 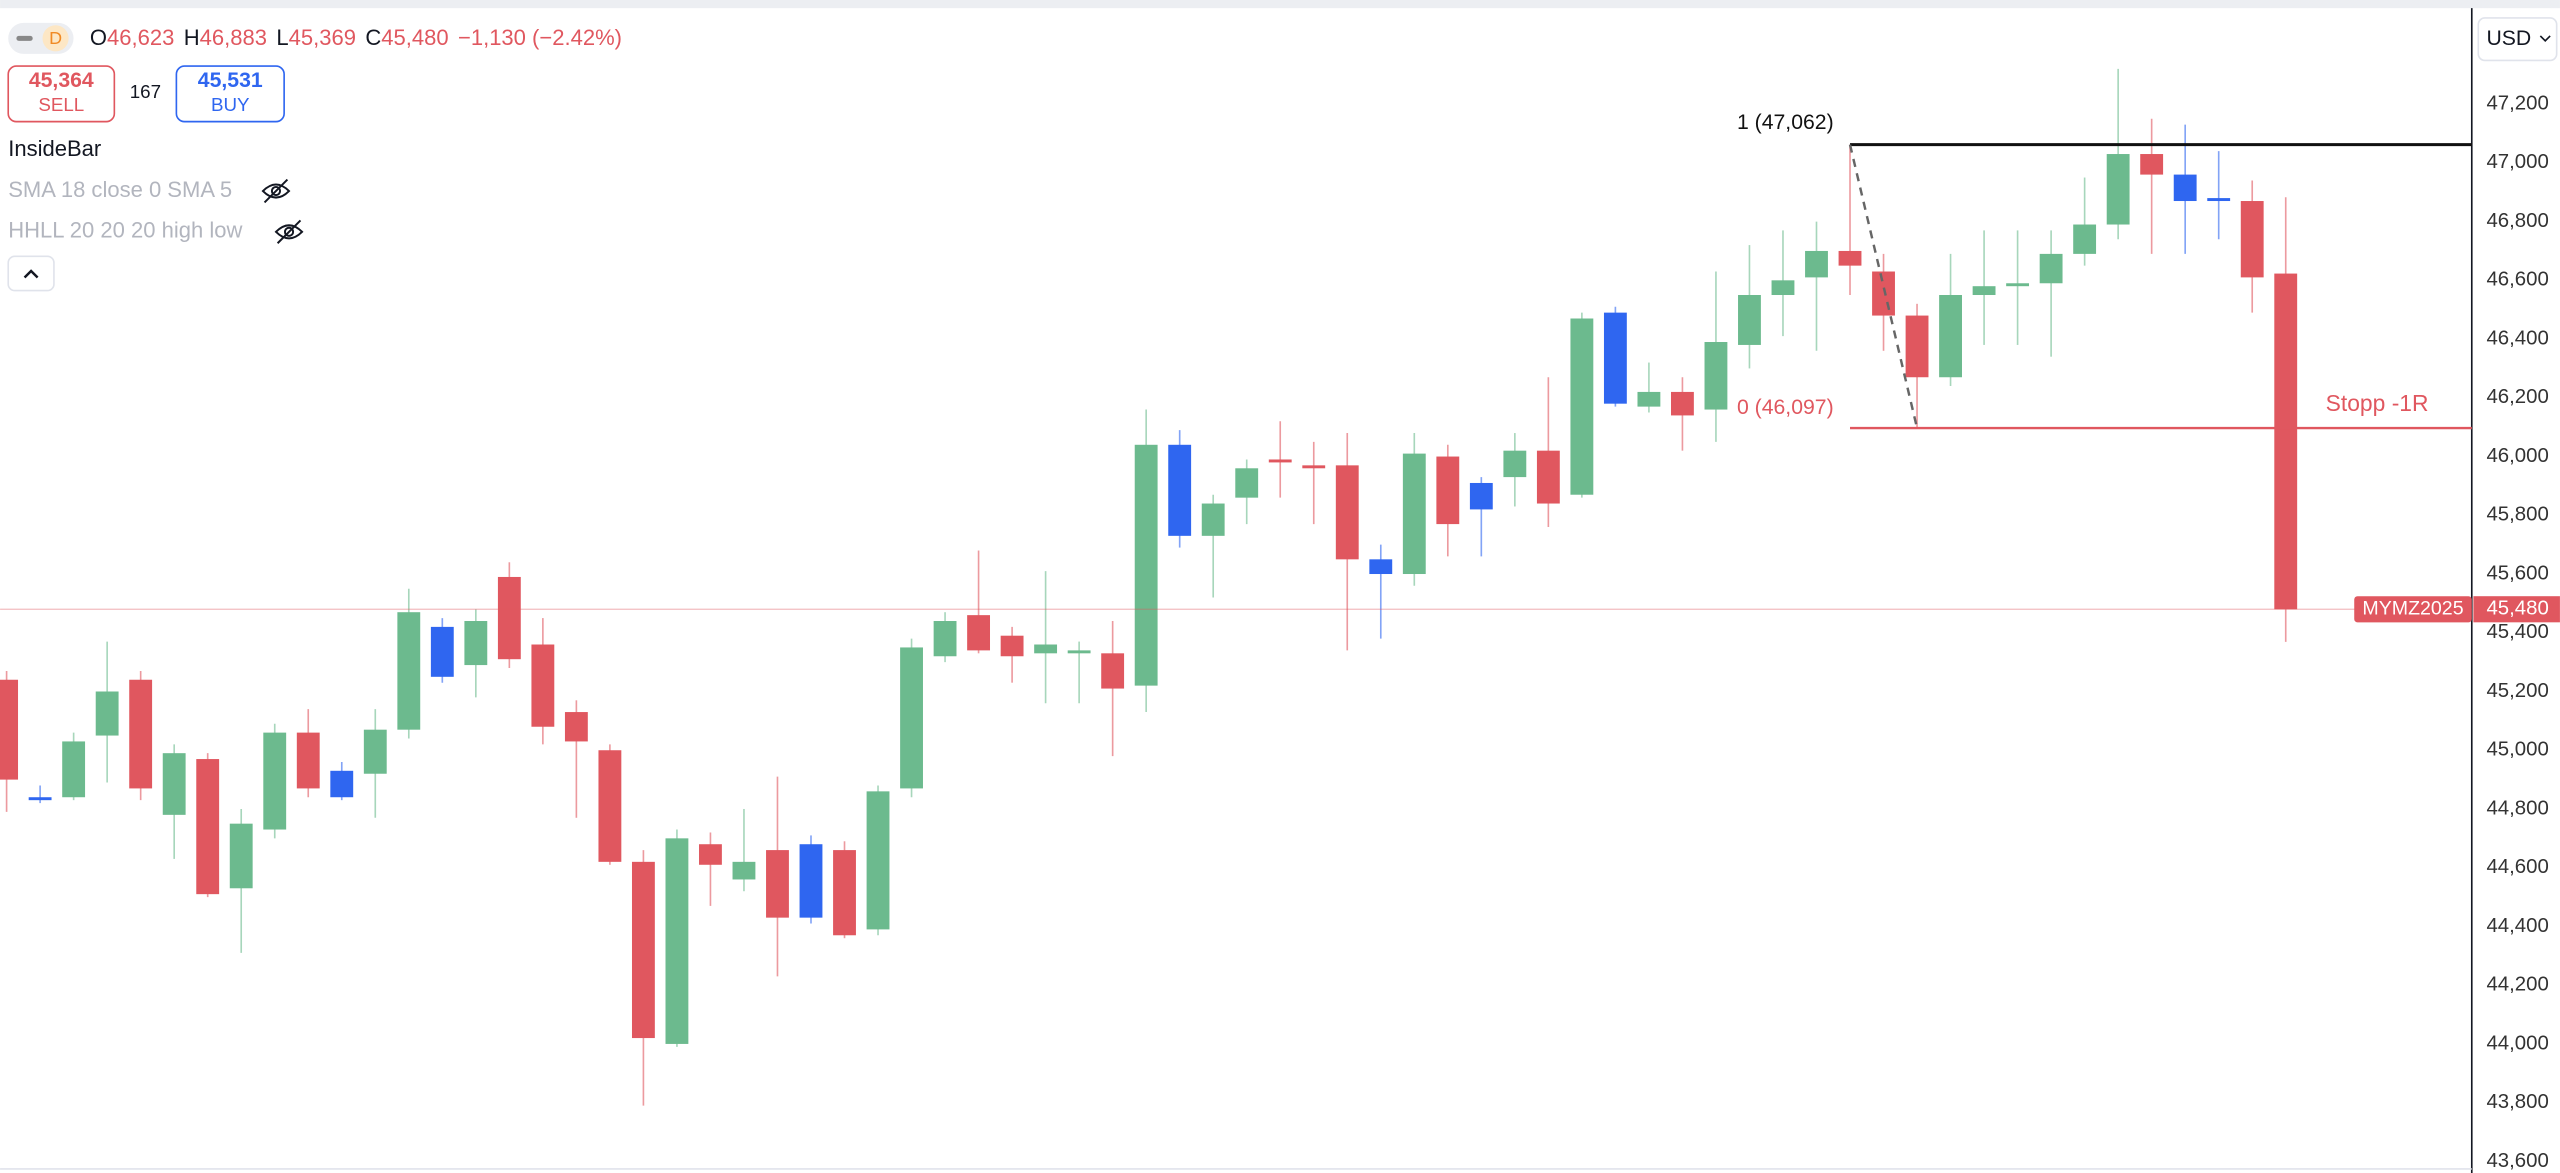 I want to click on y-tick-label: 45,800, so click(x=2517, y=515).